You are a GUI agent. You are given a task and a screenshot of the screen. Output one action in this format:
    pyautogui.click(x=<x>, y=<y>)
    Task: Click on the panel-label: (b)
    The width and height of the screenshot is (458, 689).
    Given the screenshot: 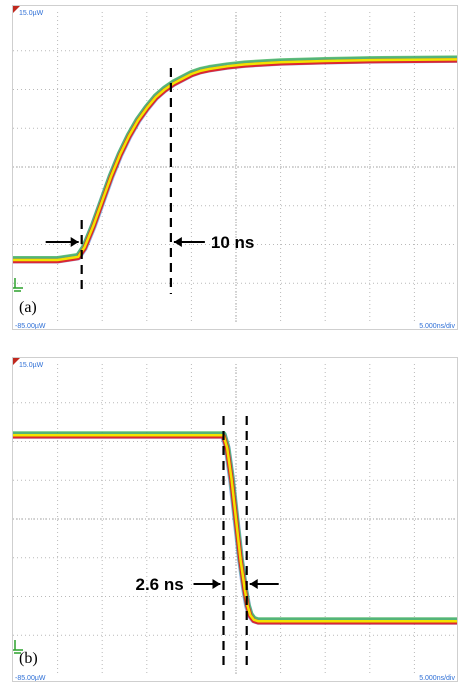 What is the action you would take?
    pyautogui.click(x=28, y=658)
    